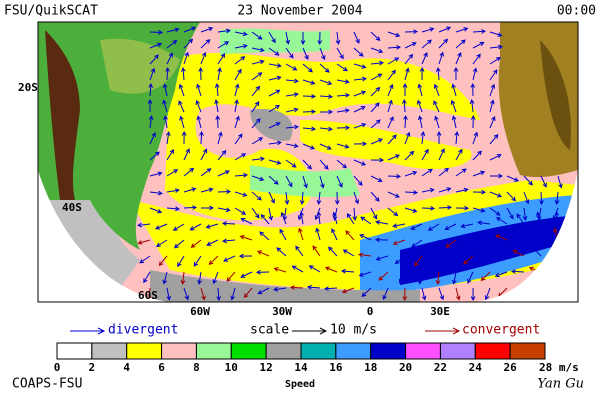 The height and width of the screenshot is (400, 600). Describe the element at coordinates (370, 311) in the screenshot. I see `lon-label: 0` at that location.